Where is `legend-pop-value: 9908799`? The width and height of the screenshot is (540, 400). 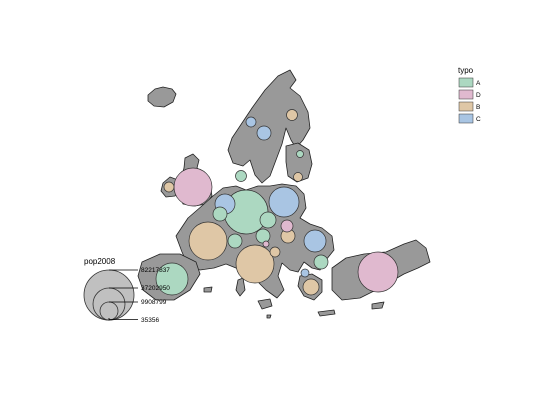
legend-pop-value: 9908799 is located at coordinates (154, 302).